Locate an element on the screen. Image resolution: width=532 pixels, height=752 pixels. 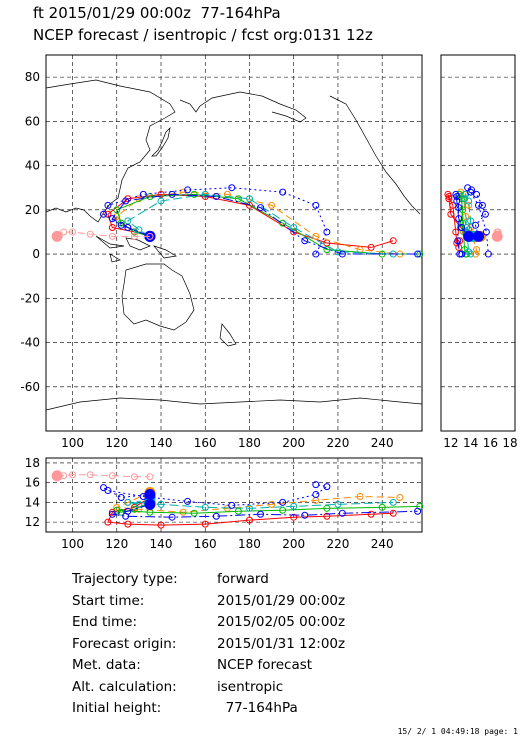
bottom-y-tick-label: 14 is located at coordinates (32, 502).